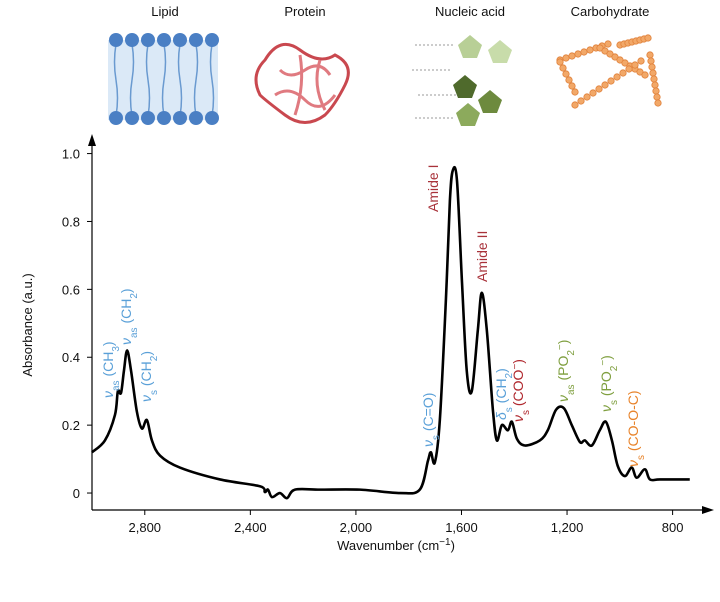 This screenshot has height=602, width=720. I want to click on y-axis-label: Absorbance (a.u.), so click(27, 324).